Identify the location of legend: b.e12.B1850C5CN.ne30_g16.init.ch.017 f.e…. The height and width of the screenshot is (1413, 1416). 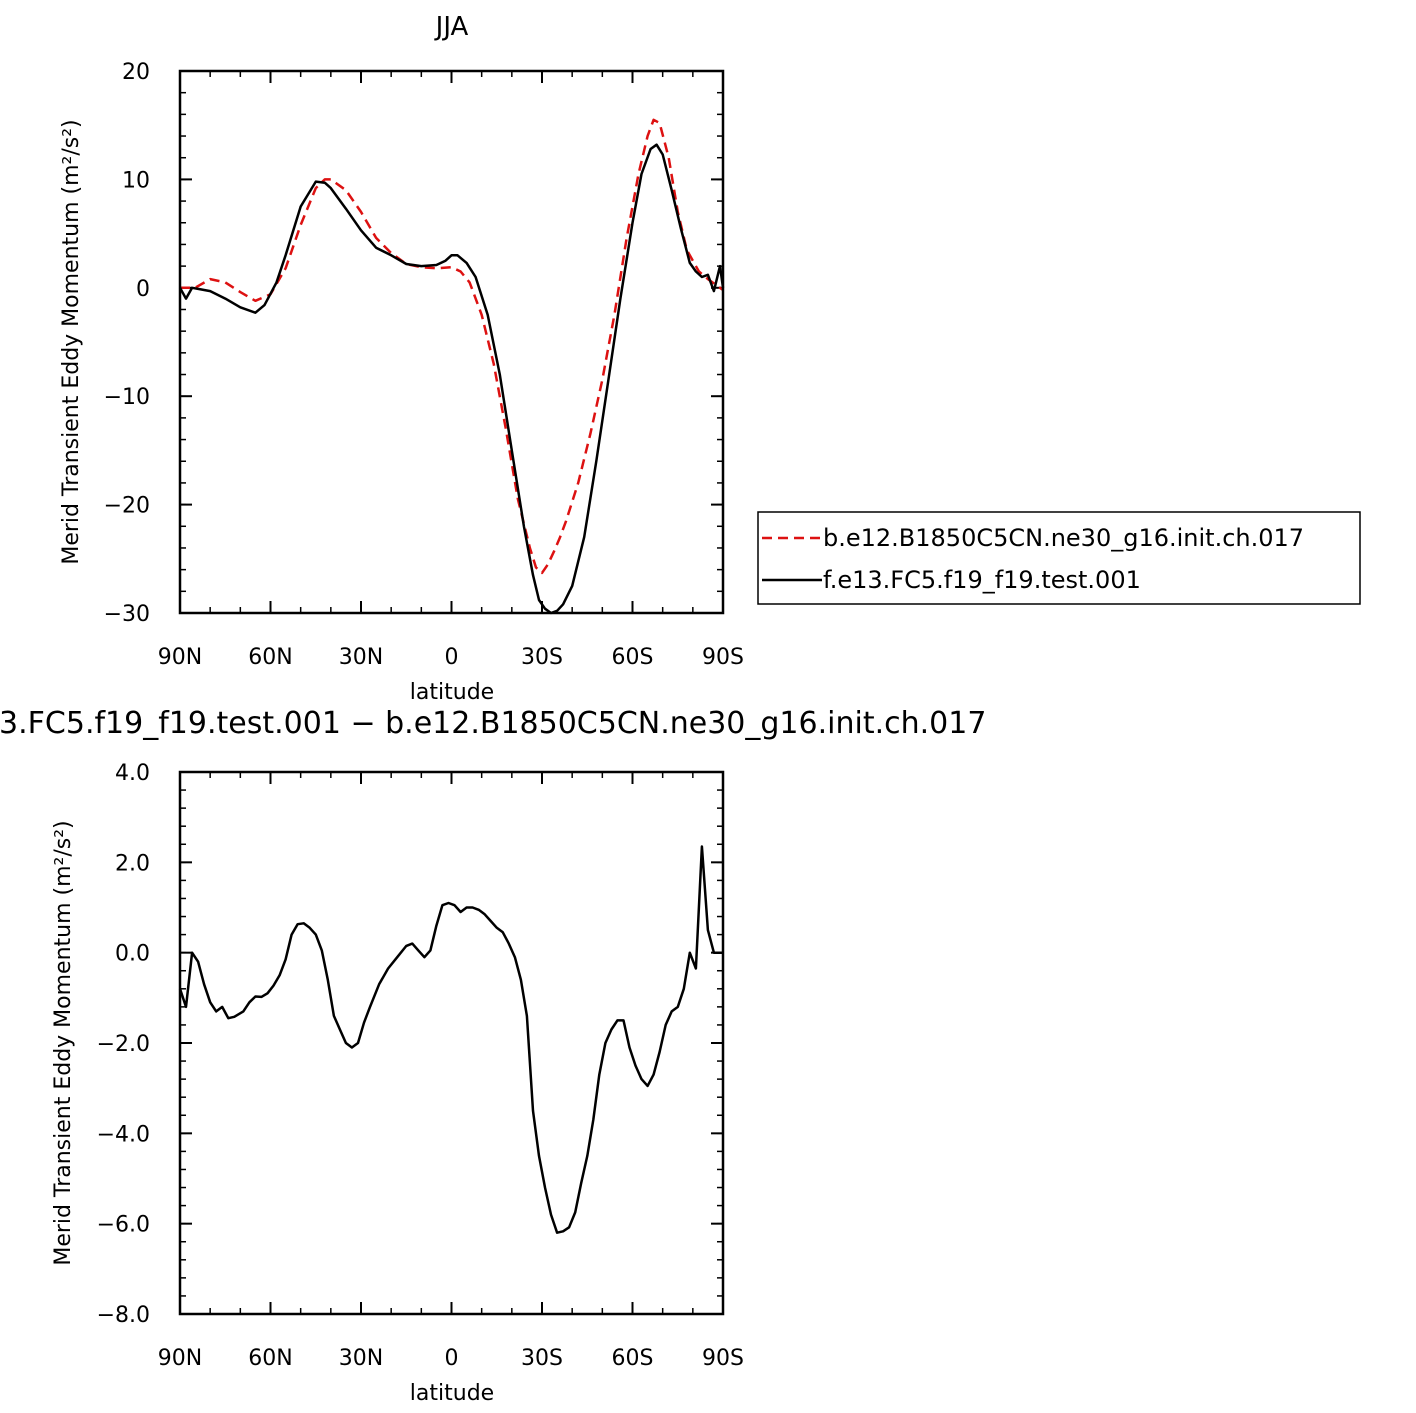
(1059, 558).